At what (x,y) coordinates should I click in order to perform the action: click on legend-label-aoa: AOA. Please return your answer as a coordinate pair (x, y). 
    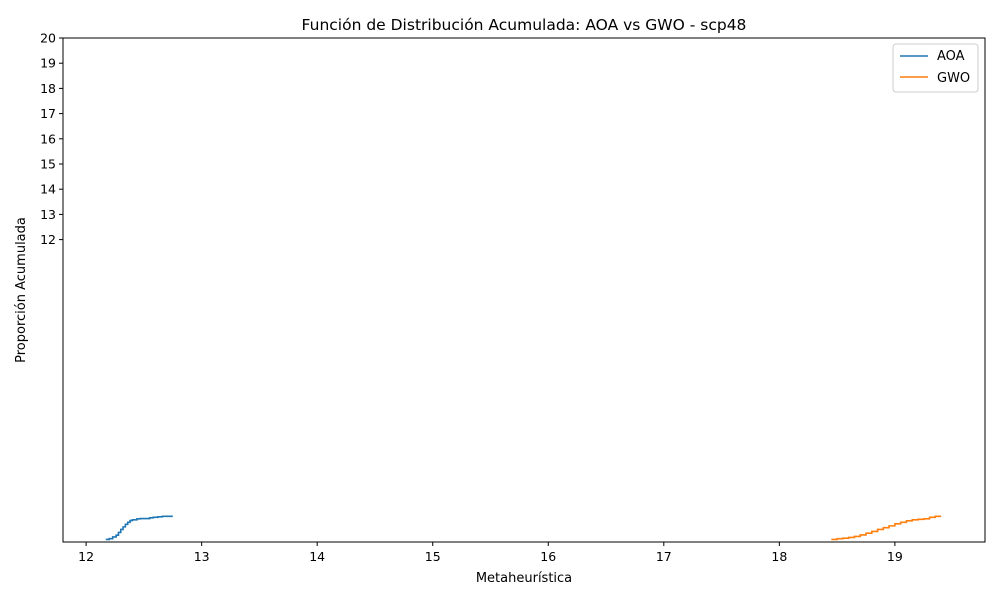
    Looking at the image, I should click on (951, 56).